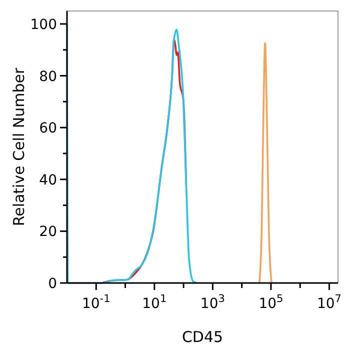  I want to click on y-tick-label: 80, so click(48, 76).